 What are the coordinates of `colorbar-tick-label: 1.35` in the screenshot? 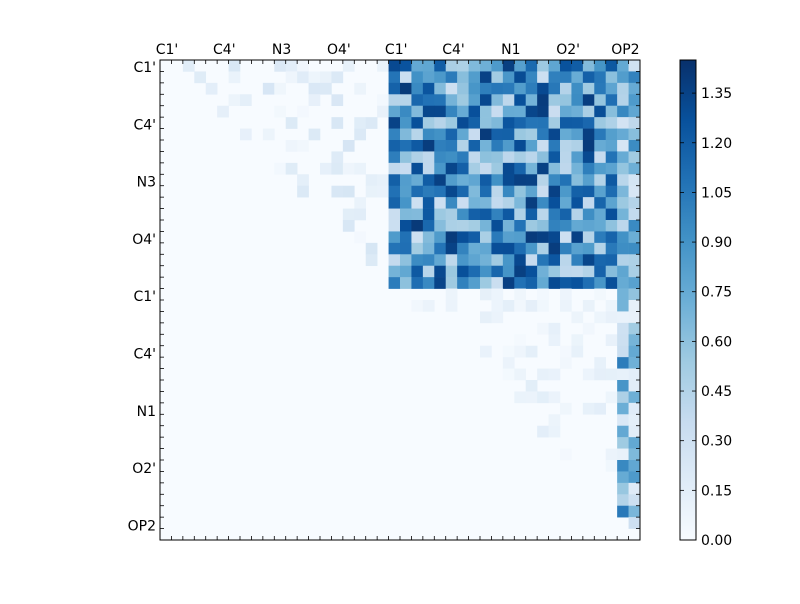 It's located at (716, 94).